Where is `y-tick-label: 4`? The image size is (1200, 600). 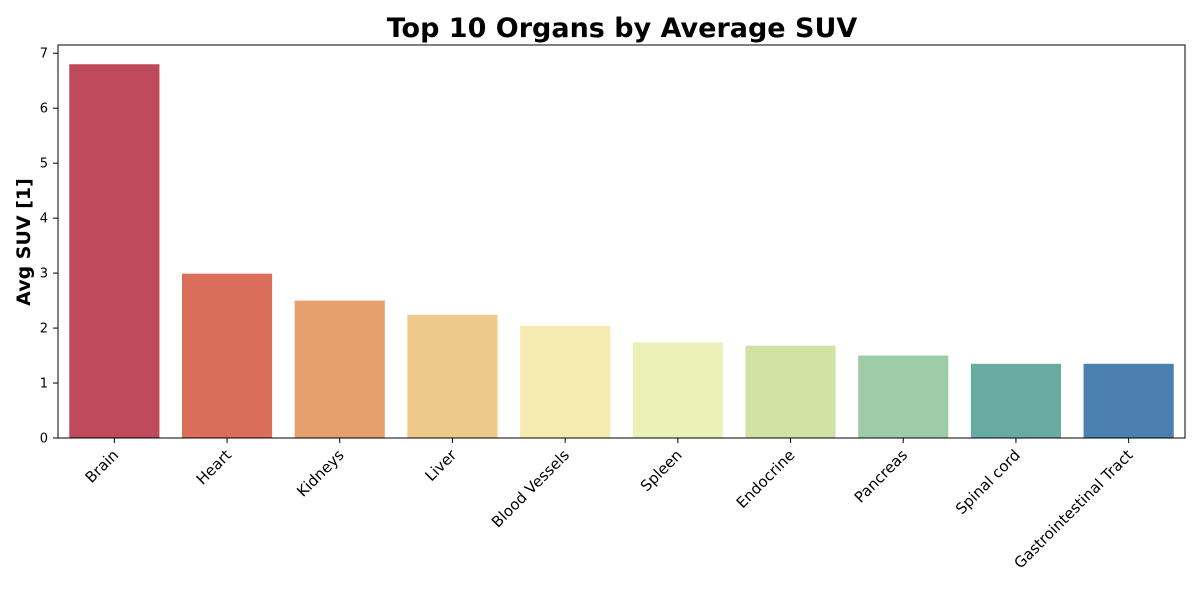
y-tick-label: 4 is located at coordinates (44, 219).